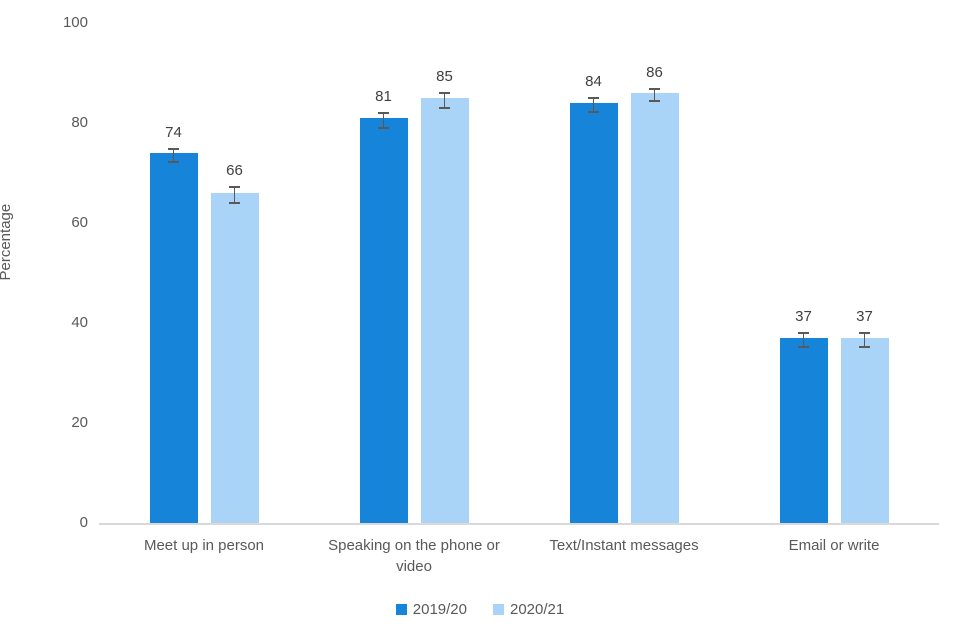 The image size is (960, 640). I want to click on error-bar-2019-20-email-or-write, so click(803, 340).